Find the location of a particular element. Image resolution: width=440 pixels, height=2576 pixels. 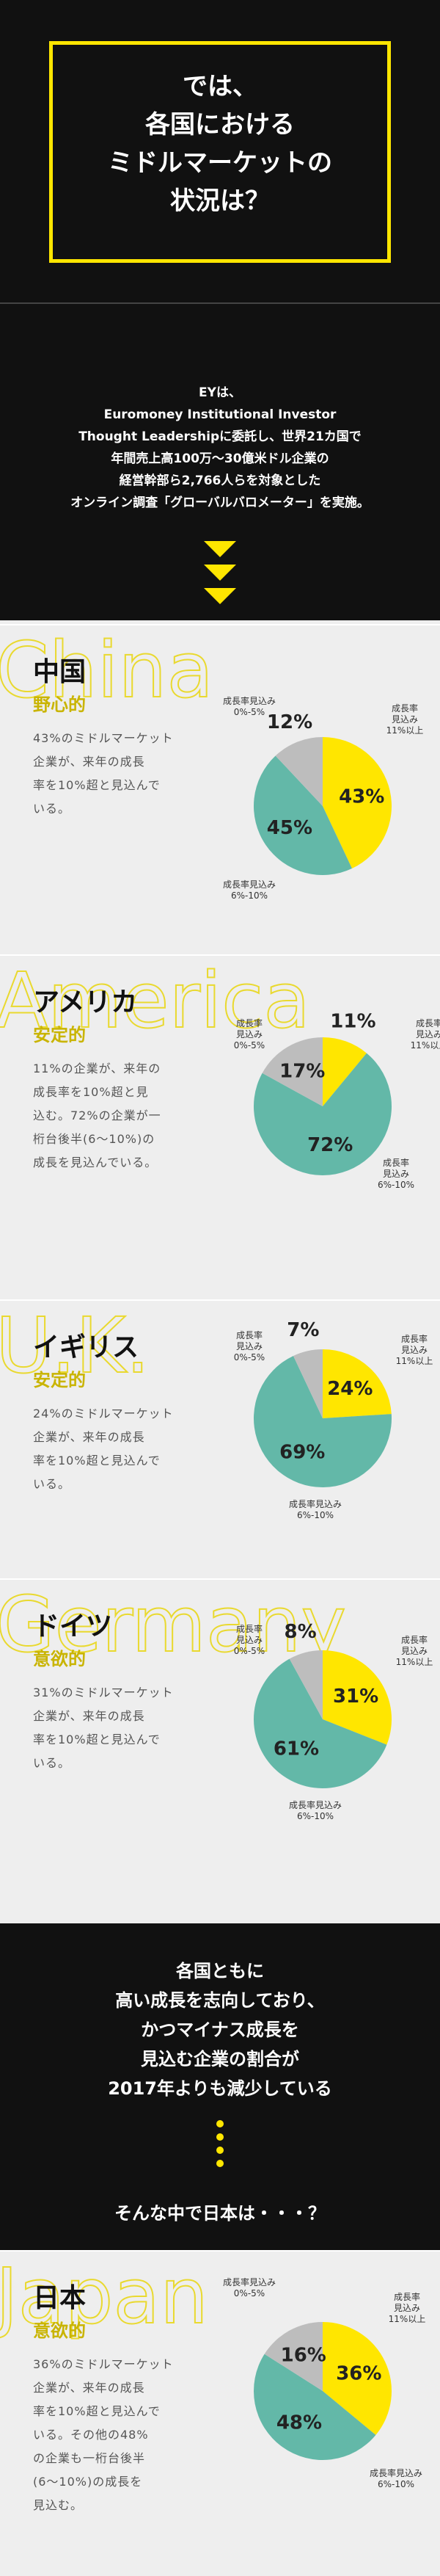

value-label: 72% is located at coordinates (330, 1145).